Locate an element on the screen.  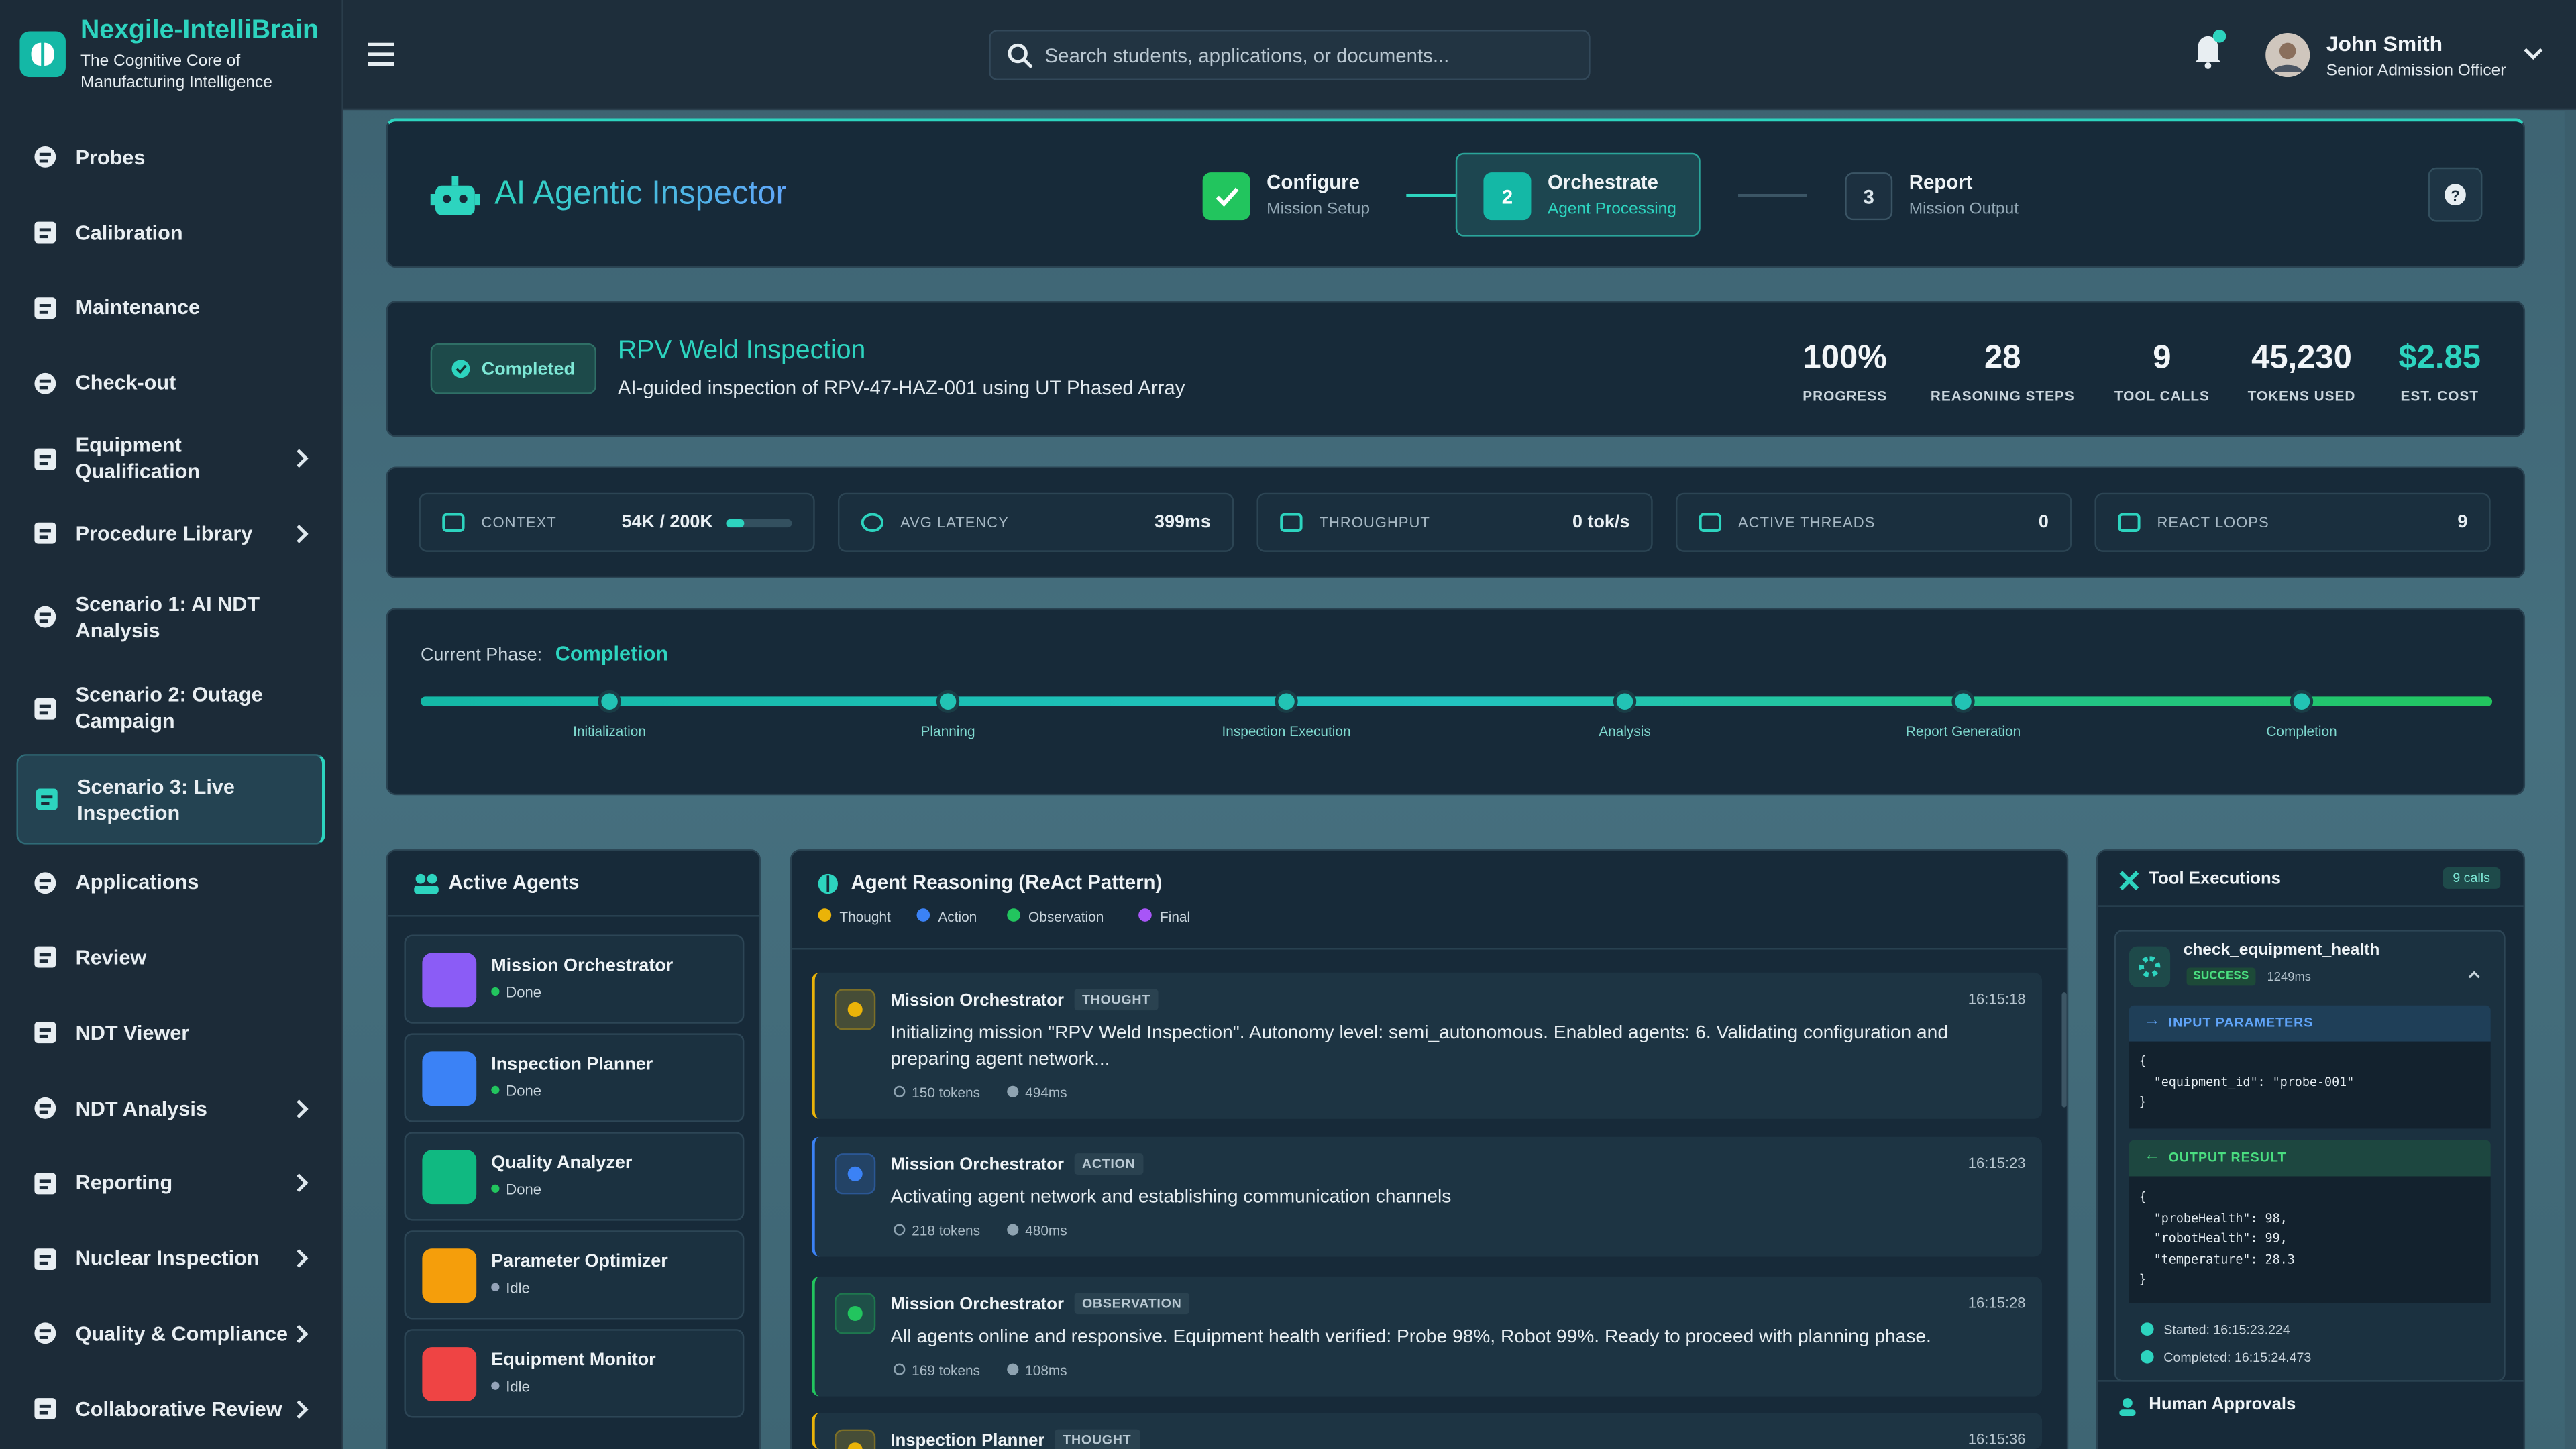
agent-card: Inspection Planner Done is located at coordinates (574, 1077).